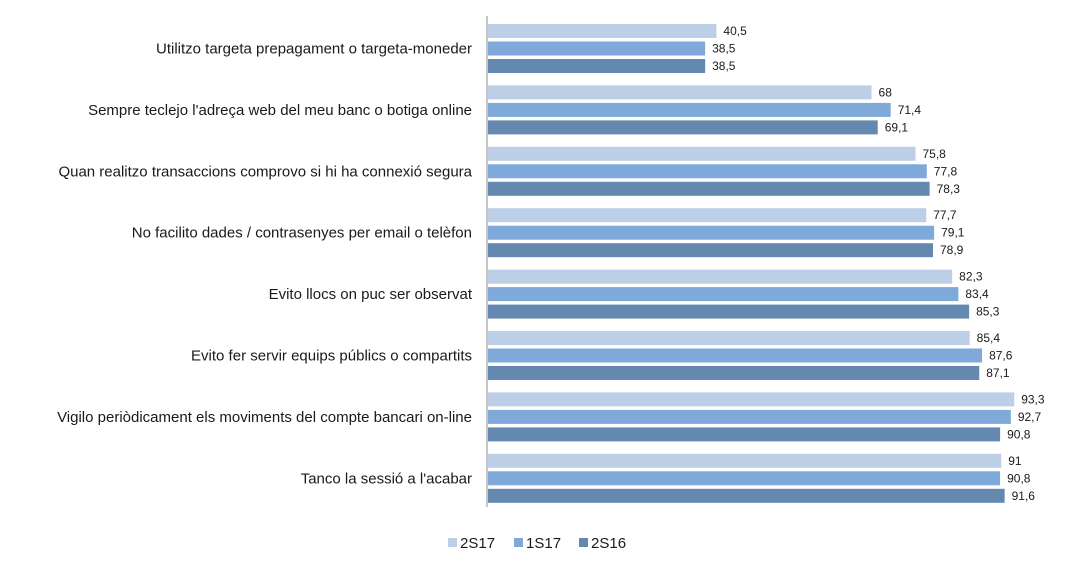 The width and height of the screenshot is (1074, 566). What do you see at coordinates (952, 250) in the screenshot?
I see `value-label-2s16-3: 78,9` at bounding box center [952, 250].